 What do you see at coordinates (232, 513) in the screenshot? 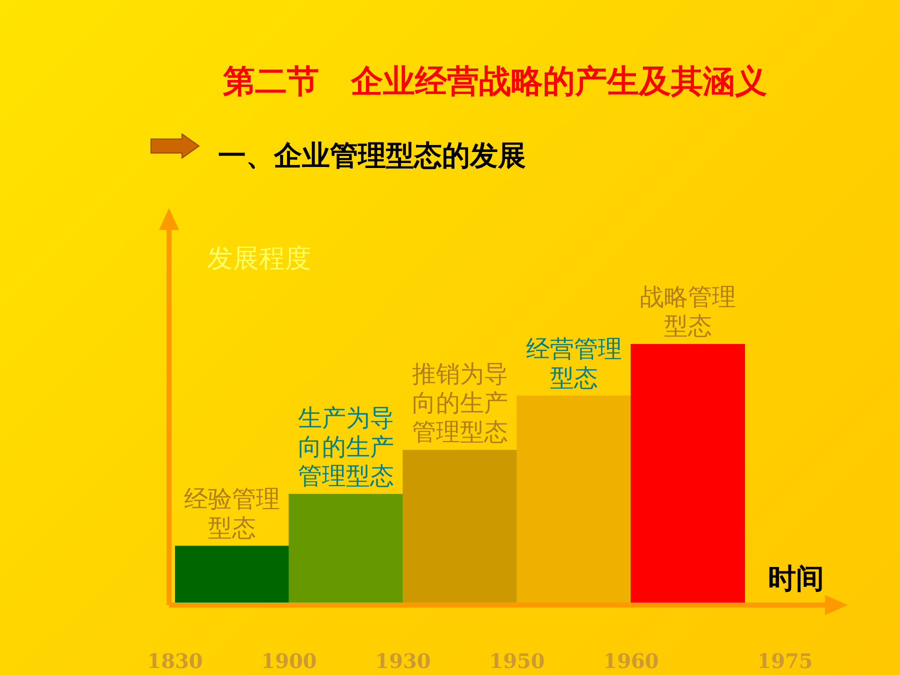
I see `x-tick-label: 经验管理型态` at bounding box center [232, 513].